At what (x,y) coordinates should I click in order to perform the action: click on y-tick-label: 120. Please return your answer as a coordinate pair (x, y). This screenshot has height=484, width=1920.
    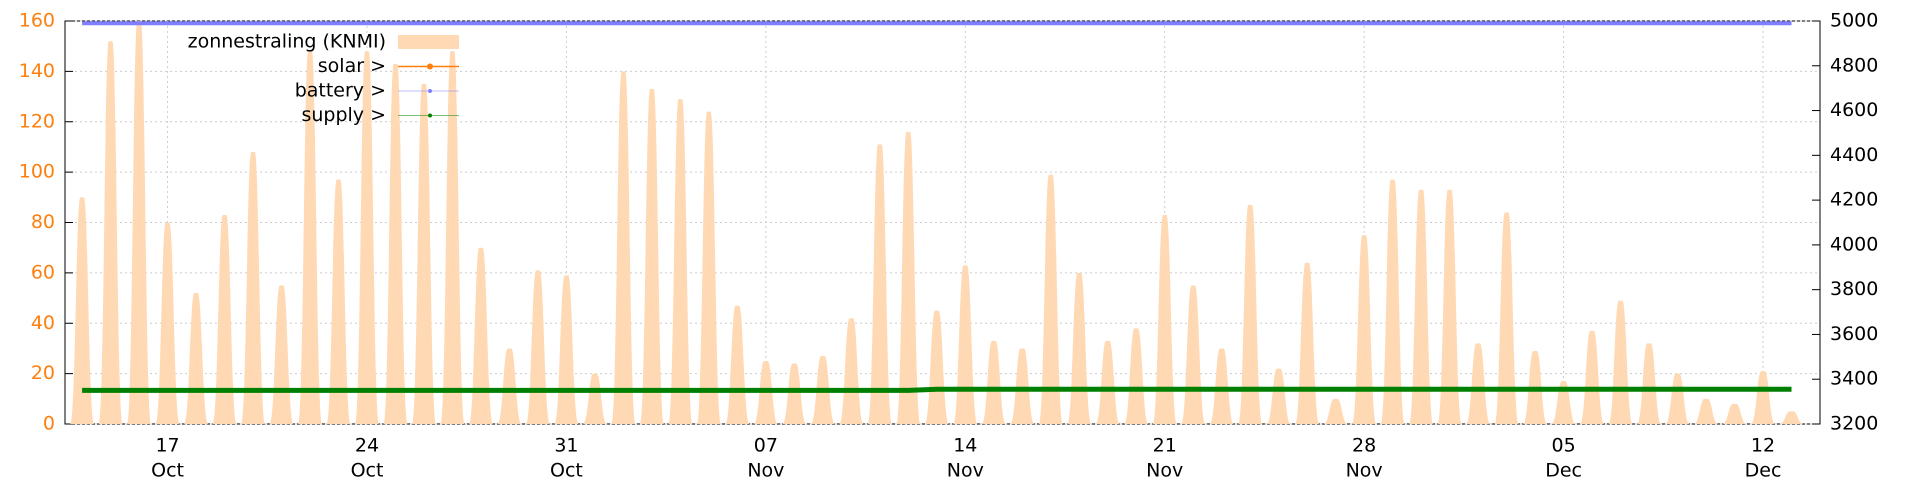
    Looking at the image, I should click on (37, 121).